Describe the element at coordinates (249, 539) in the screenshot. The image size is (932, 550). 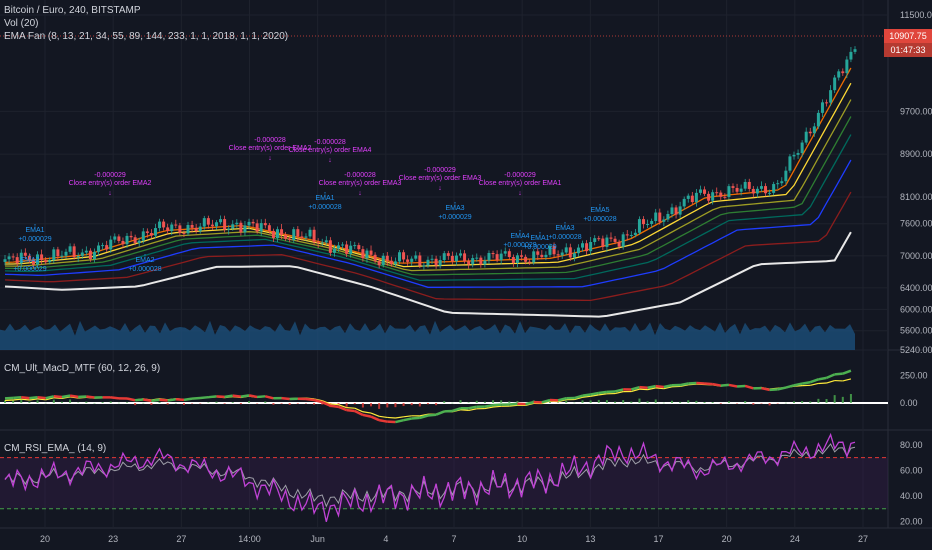
I see `time-tick-label: 14:00` at that location.